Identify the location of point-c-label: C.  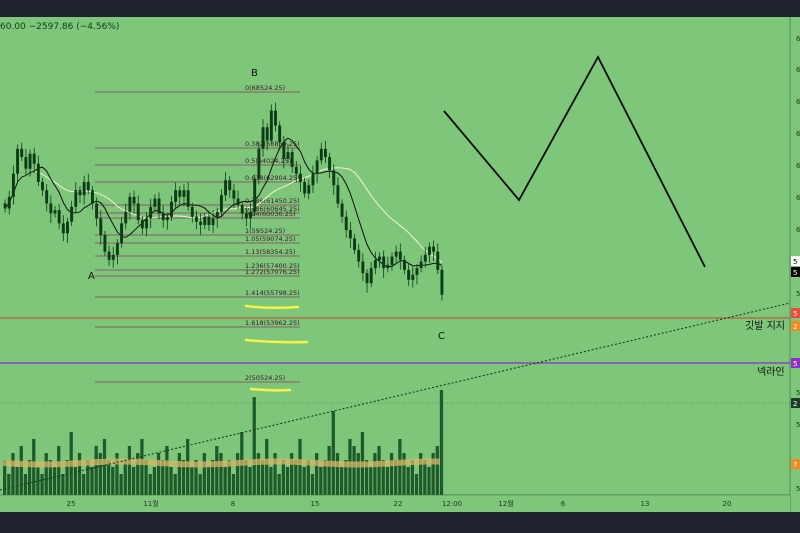
(441, 336).